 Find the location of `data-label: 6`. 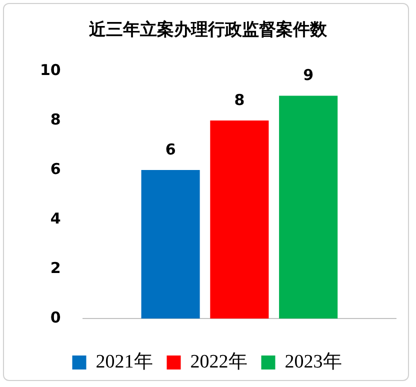

data-label: 6 is located at coordinates (170, 149).